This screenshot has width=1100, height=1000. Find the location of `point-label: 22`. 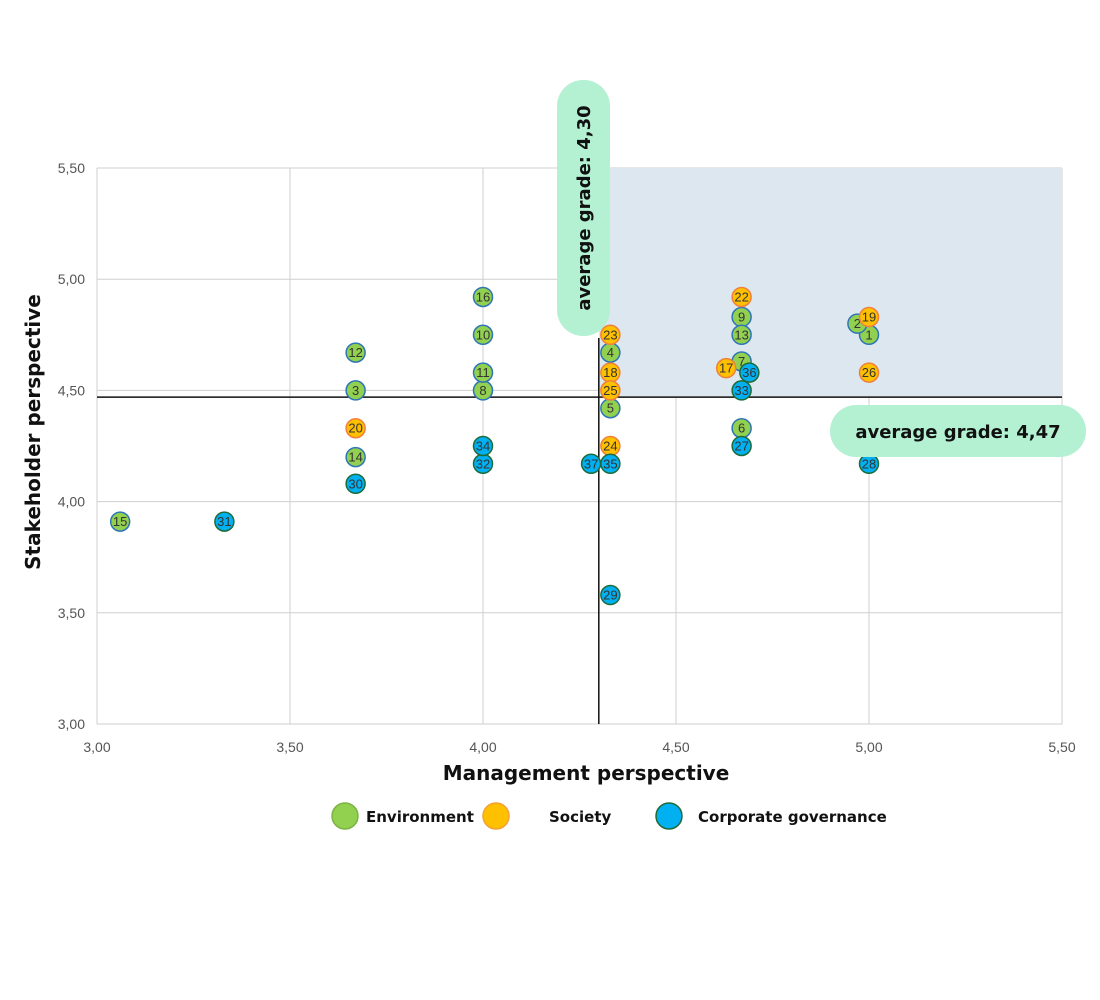

point-label: 22 is located at coordinates (741, 296).